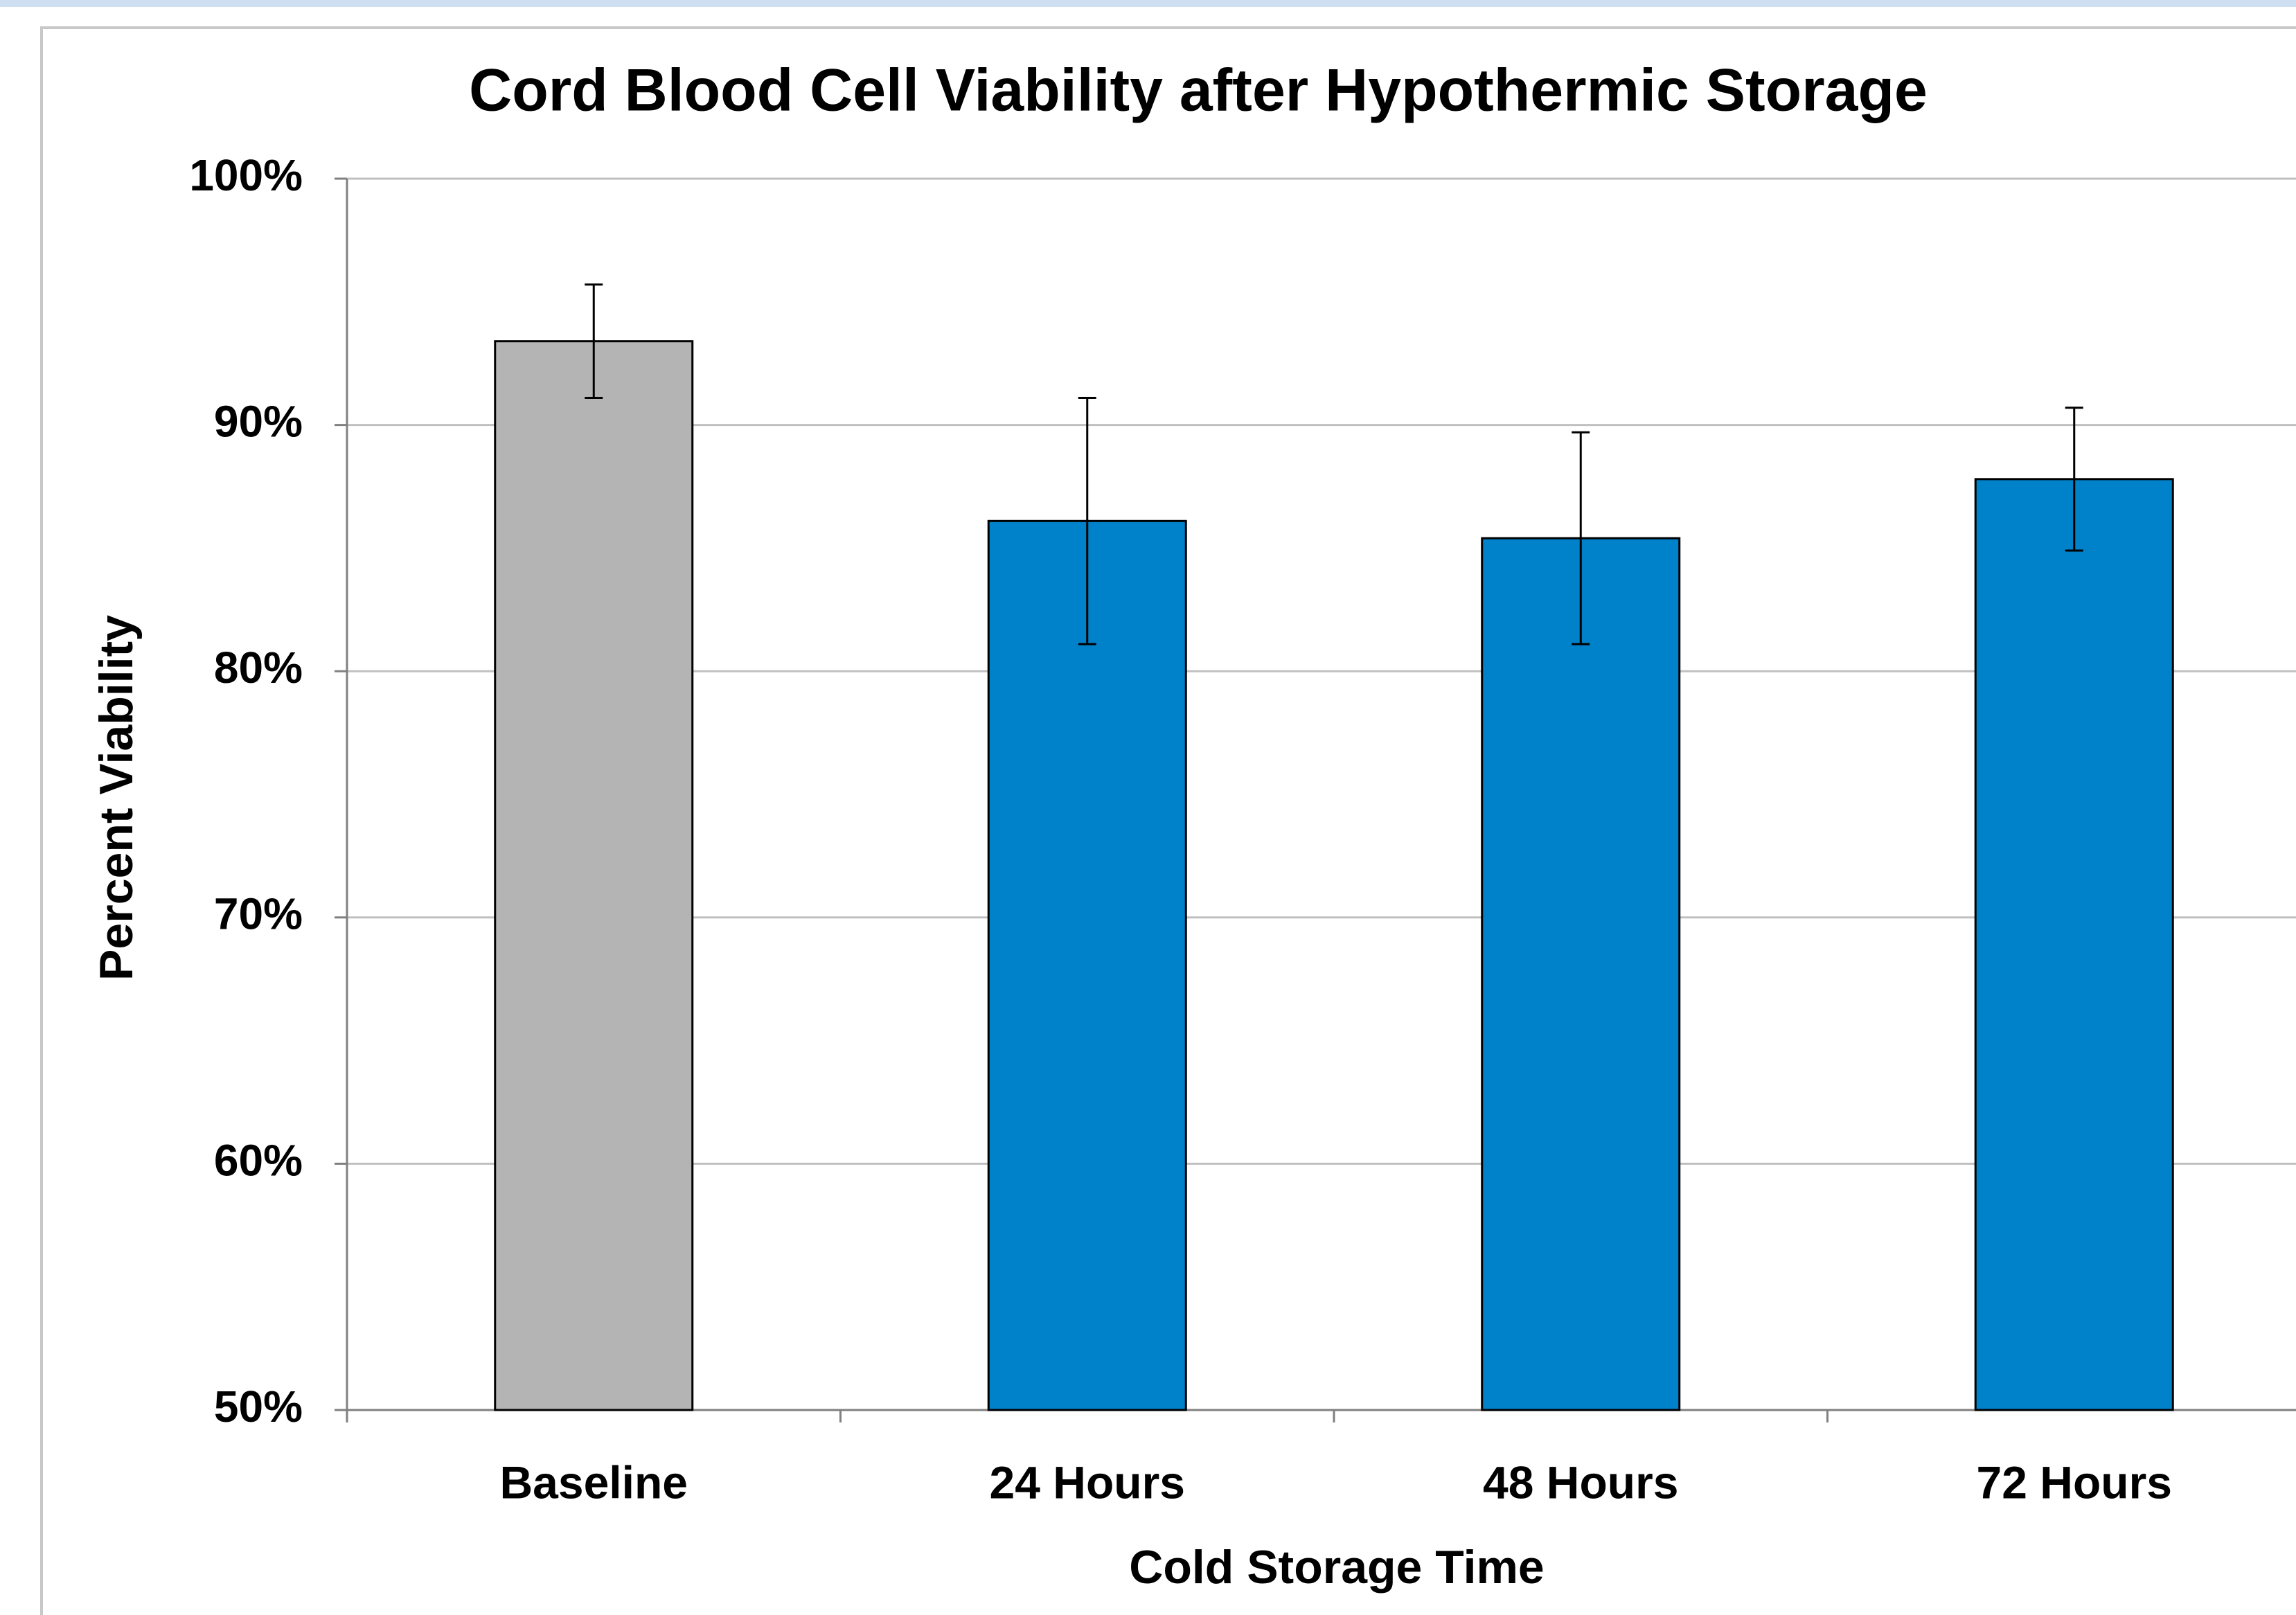  What do you see at coordinates (258, 668) in the screenshot?
I see `y-tick-label: 80%` at bounding box center [258, 668].